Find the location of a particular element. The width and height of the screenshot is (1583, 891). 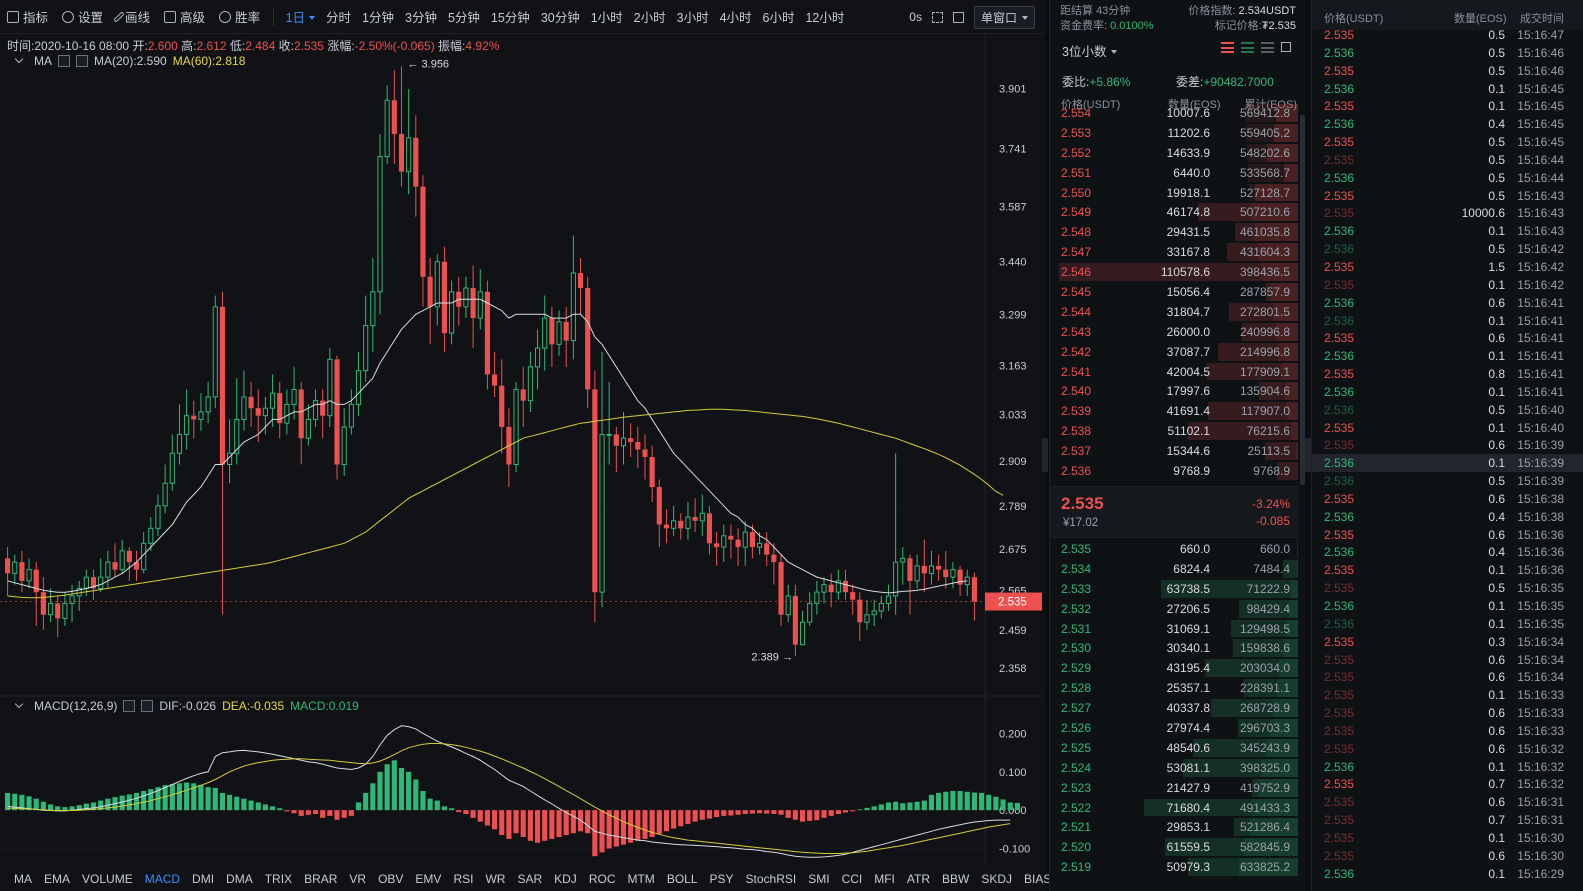

trade-row: 2.536 0.5 15:16:40 is located at coordinates (1447, 410).